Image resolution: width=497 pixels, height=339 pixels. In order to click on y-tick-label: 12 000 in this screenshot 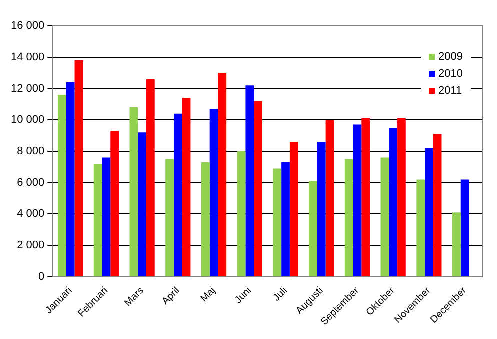, I will do `click(27, 88)`.